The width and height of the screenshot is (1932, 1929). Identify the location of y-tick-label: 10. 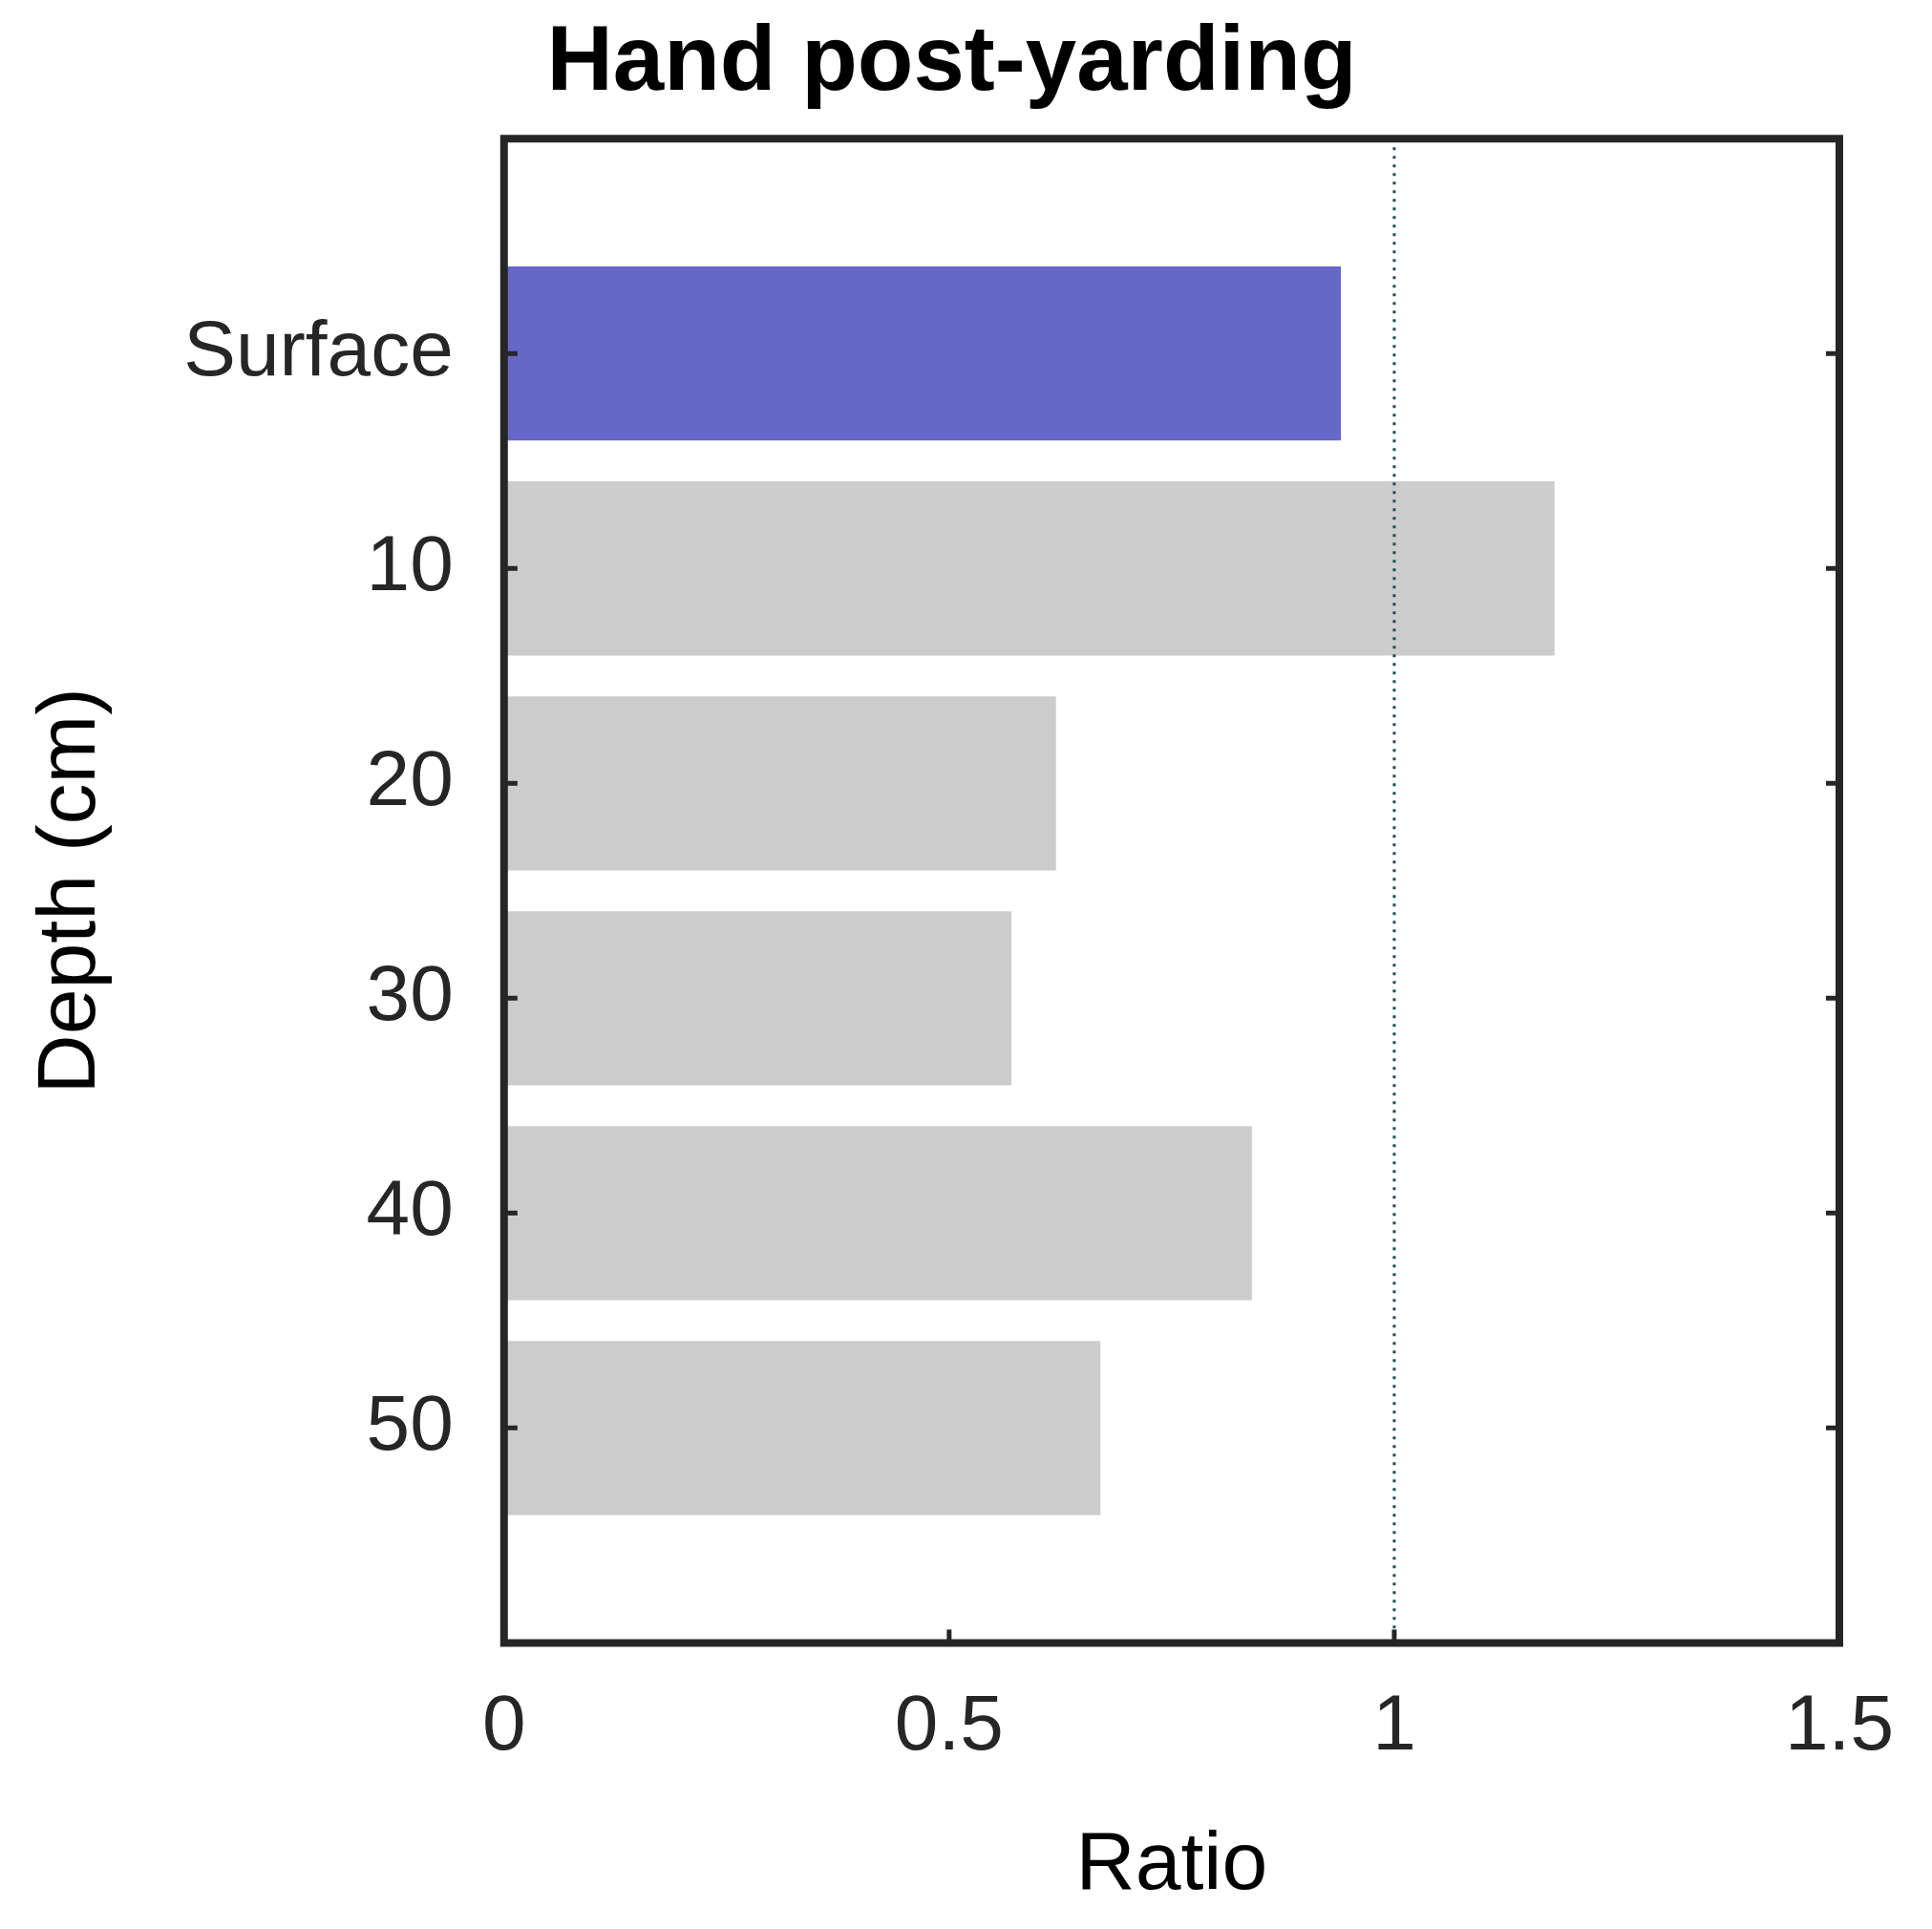
(410, 562).